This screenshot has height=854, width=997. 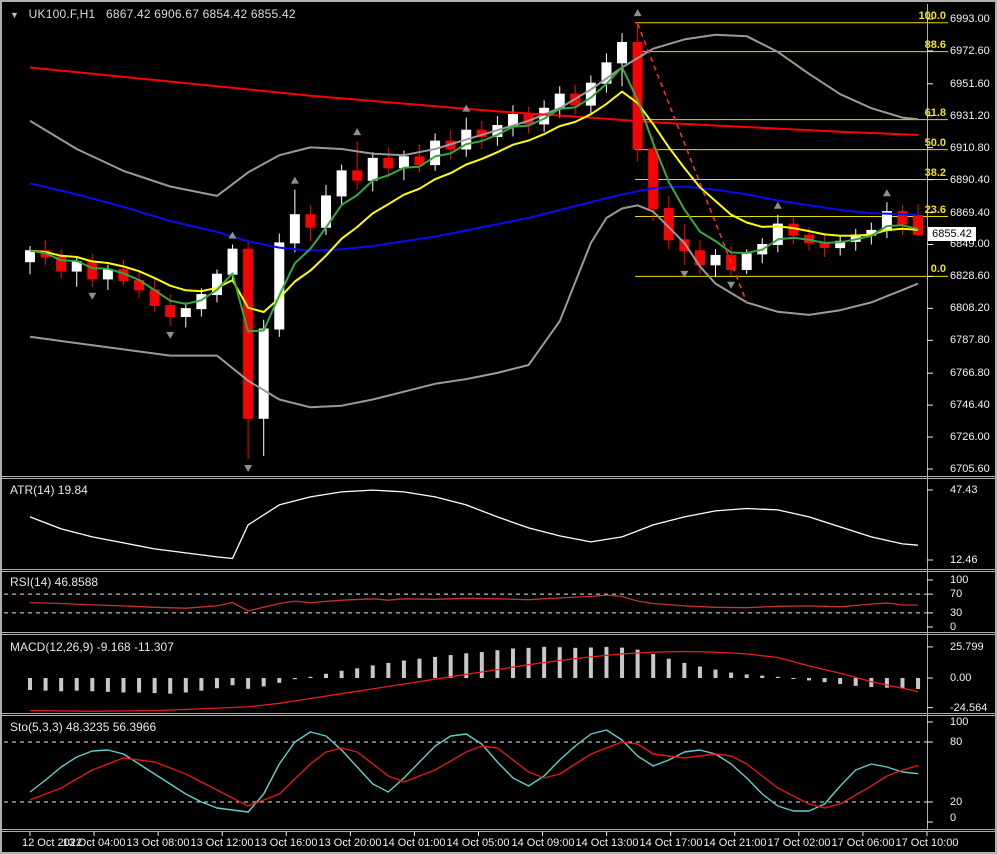 I want to click on time-axis-label: 17 Oct 02:00, so click(x=799, y=843).